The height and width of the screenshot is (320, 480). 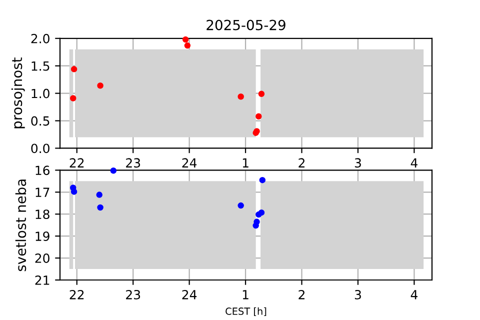 What do you see at coordinates (40, 121) in the screenshot?
I see `y-tick-label: 0.5` at bounding box center [40, 121].